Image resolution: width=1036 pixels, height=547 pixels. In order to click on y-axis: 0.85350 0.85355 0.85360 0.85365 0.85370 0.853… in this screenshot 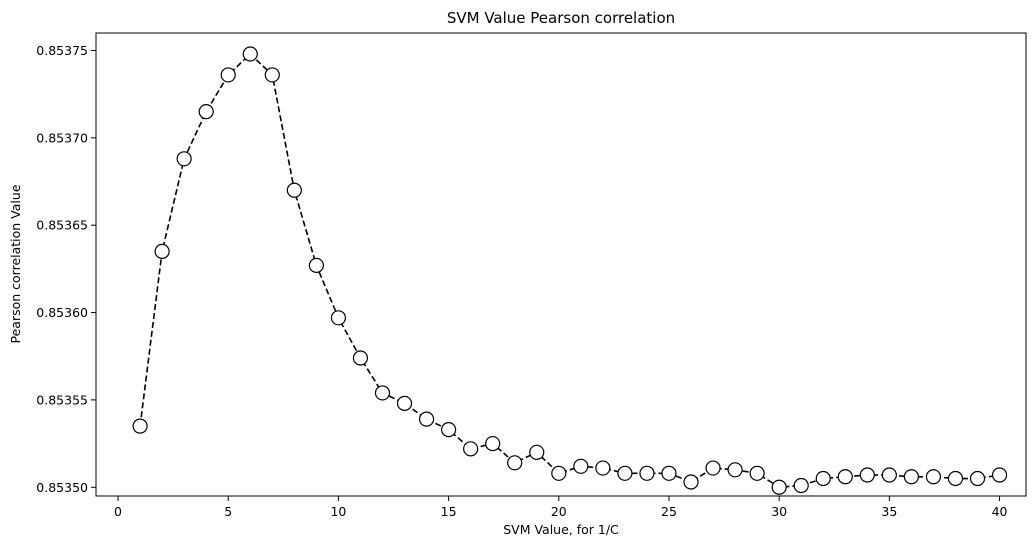, I will do `click(66, 269)`.